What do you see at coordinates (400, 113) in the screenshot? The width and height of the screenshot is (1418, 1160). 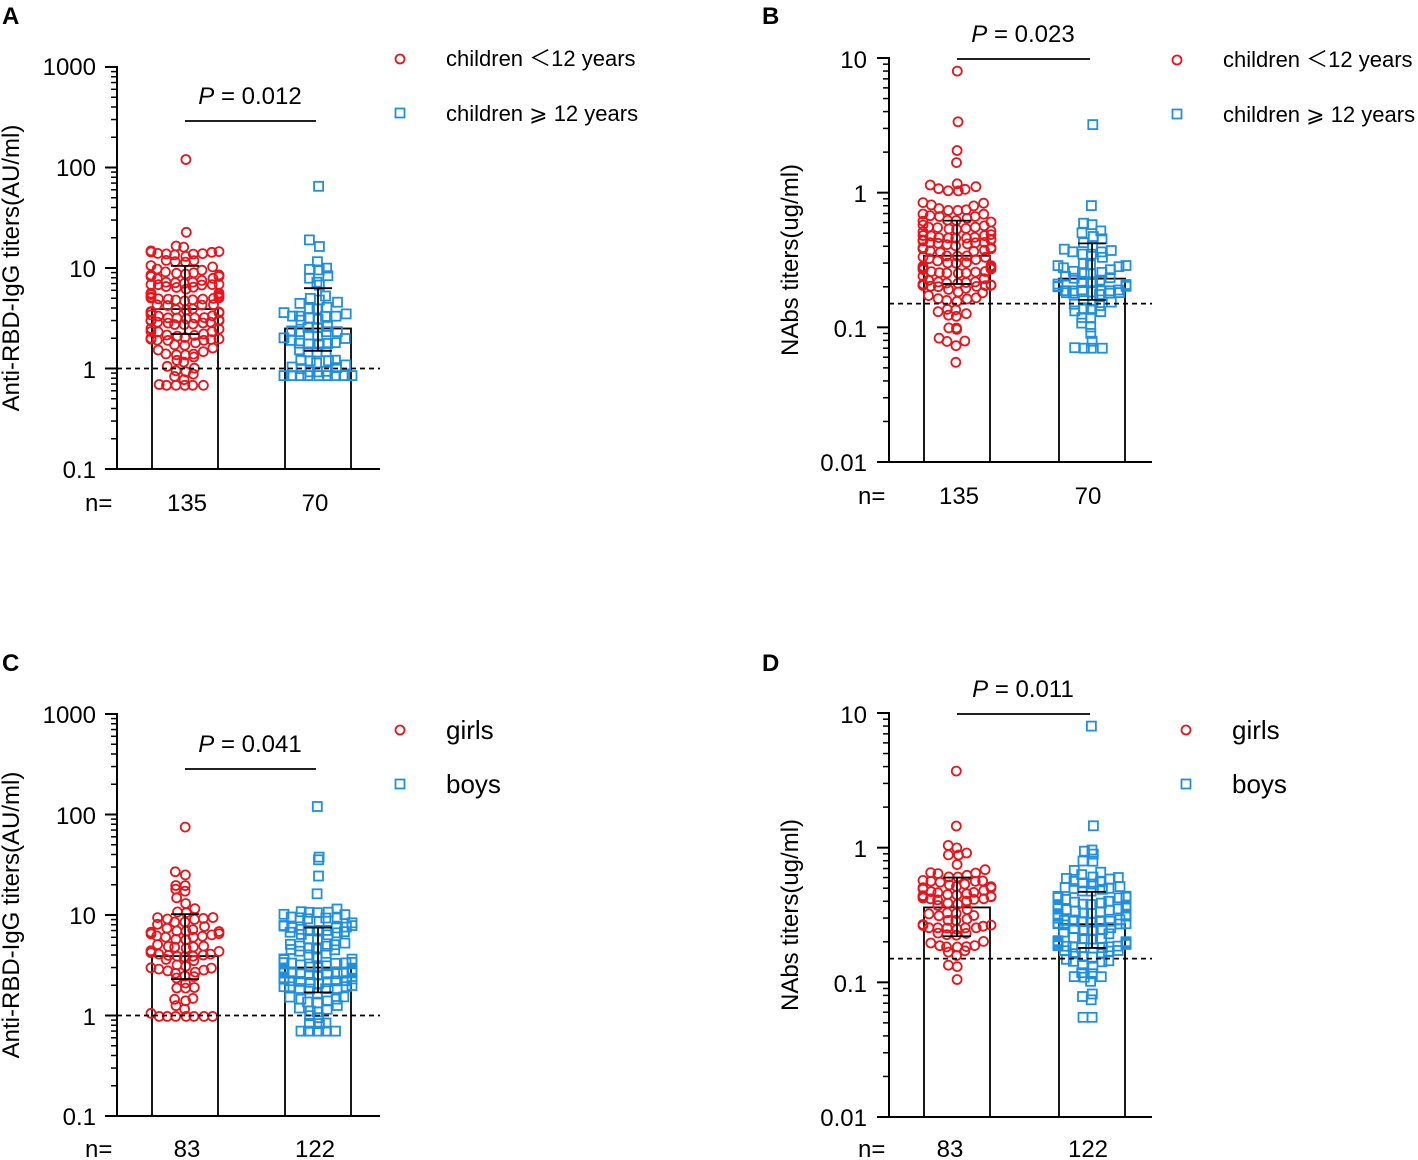 I see `legend-marker-square` at bounding box center [400, 113].